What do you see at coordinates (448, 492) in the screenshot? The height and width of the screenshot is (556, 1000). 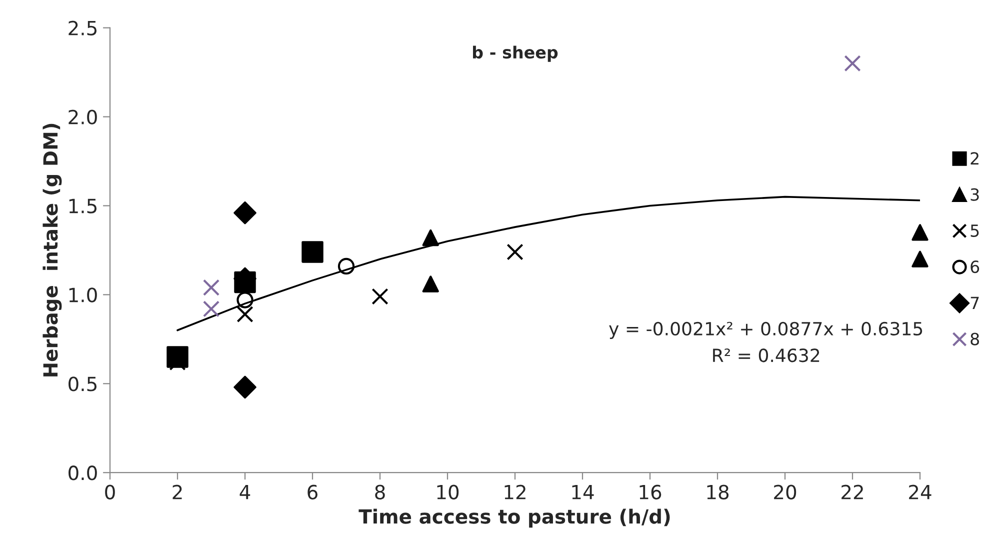 I see `x-tick-label: 10` at bounding box center [448, 492].